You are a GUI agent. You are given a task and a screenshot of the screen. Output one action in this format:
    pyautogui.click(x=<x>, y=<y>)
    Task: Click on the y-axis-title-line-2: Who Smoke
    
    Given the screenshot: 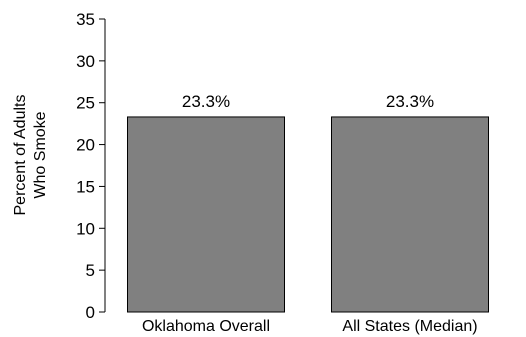 What is the action you would take?
    pyautogui.click(x=40, y=154)
    